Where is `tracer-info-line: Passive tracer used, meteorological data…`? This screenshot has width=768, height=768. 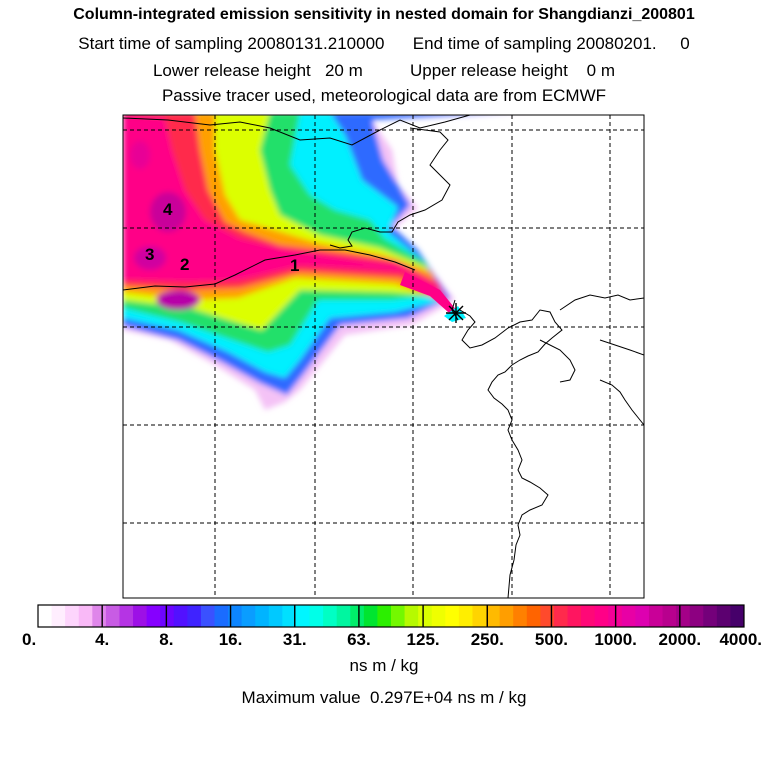 tracer-info-line: Passive tracer used, meteorological data… is located at coordinates (384, 95).